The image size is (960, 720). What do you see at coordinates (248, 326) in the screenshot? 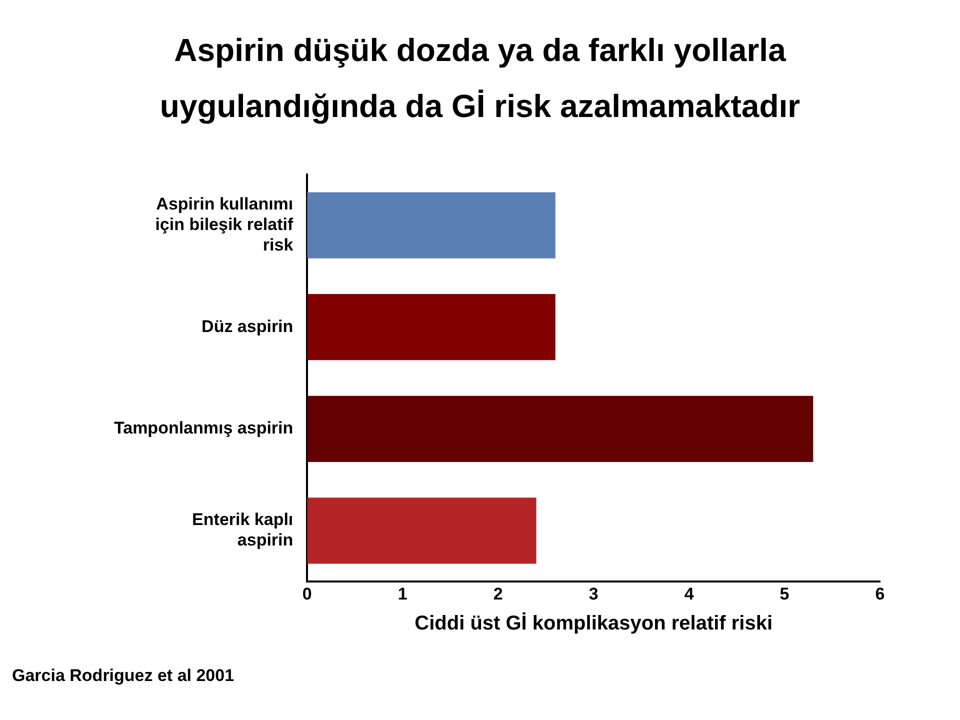
I see `y-tick-label: Düz aspirin` at bounding box center [248, 326].